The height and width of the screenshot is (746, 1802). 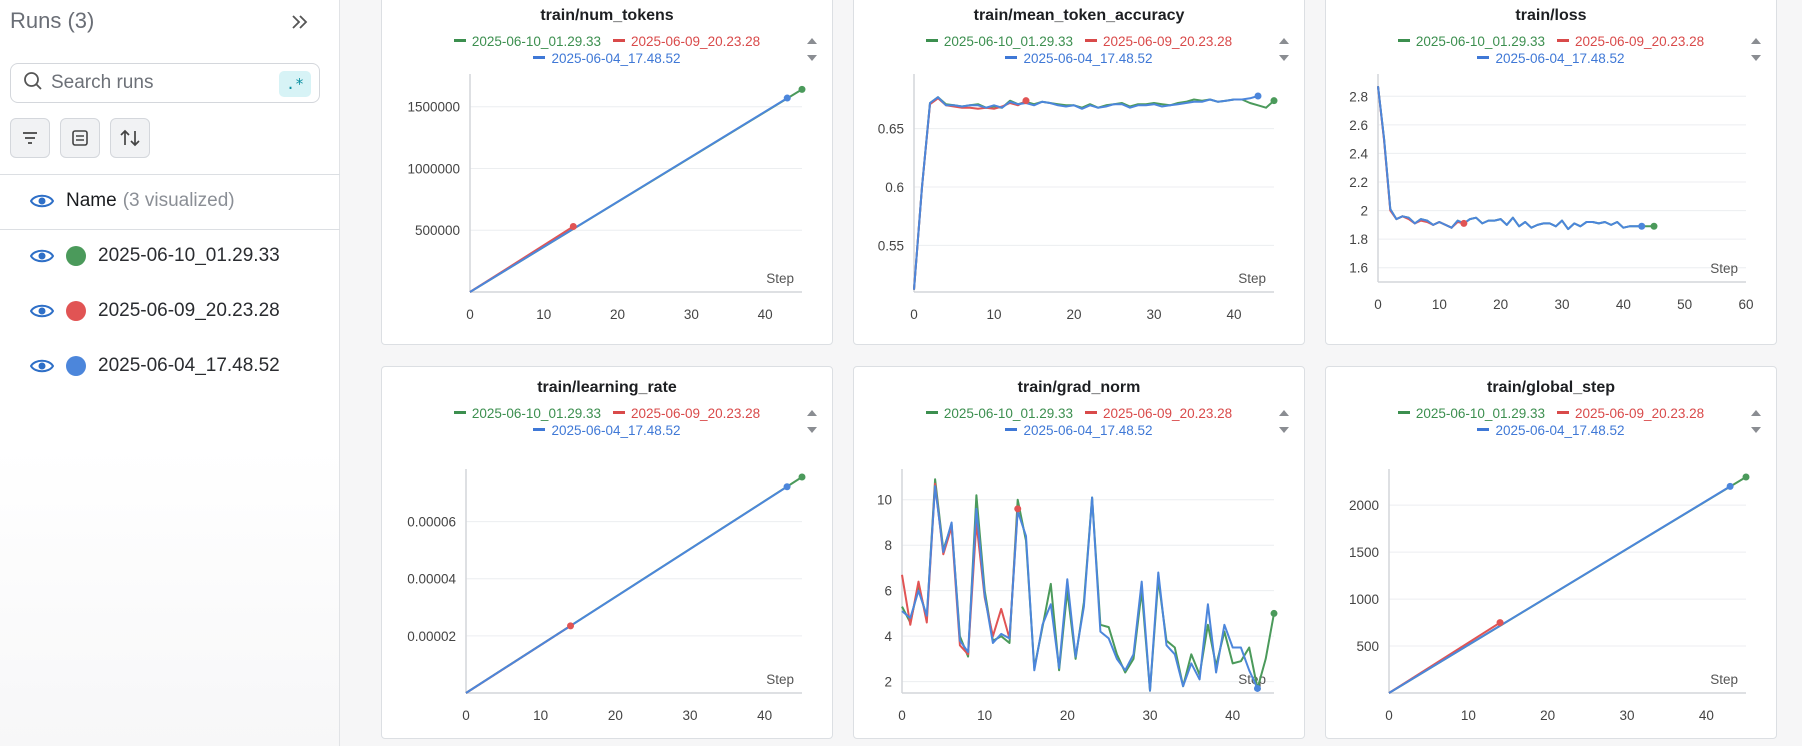 I want to click on sort-icon, so click(x=130, y=138).